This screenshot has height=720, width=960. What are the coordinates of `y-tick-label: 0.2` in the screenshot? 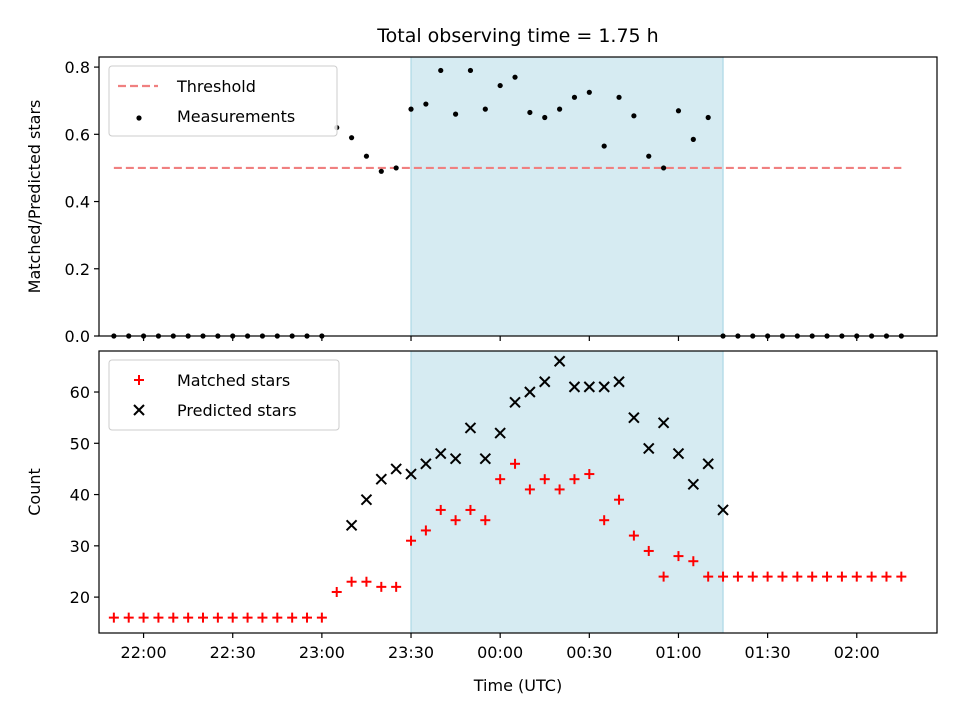 It's located at (77, 269).